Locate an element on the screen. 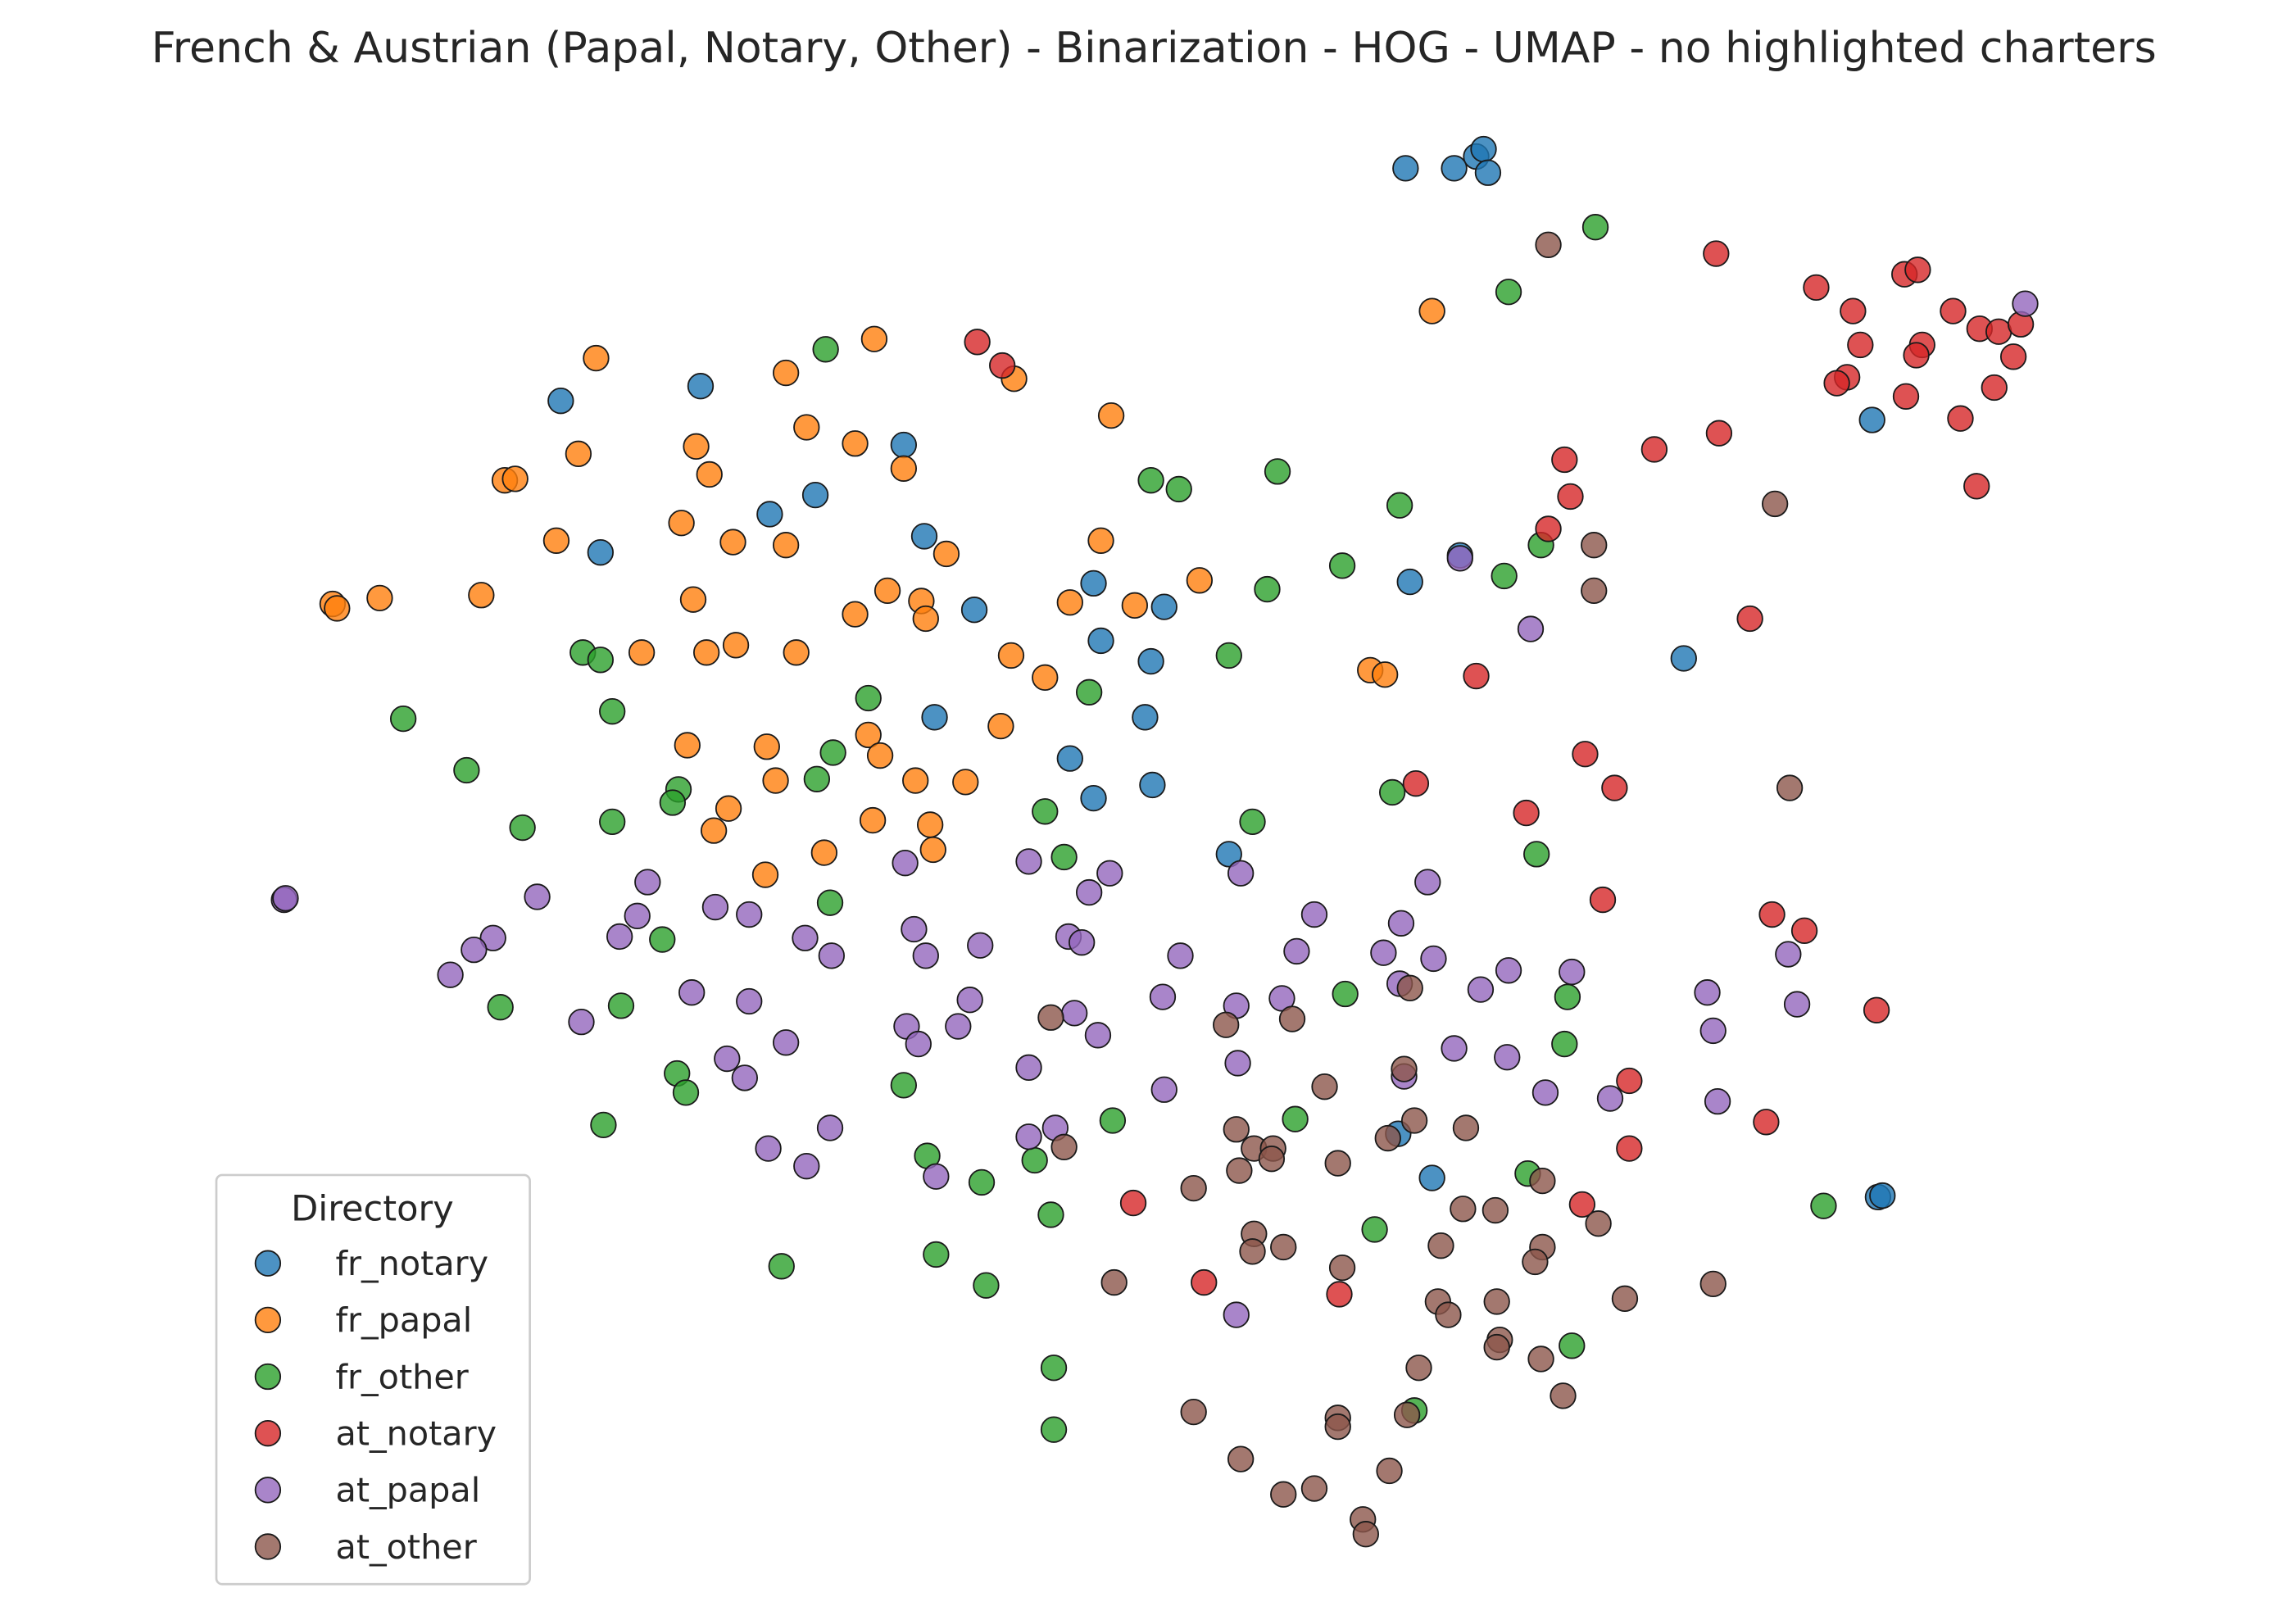 This screenshot has height=1620, width=2296. legend-item-at_other: at_other is located at coordinates (365, 1547).